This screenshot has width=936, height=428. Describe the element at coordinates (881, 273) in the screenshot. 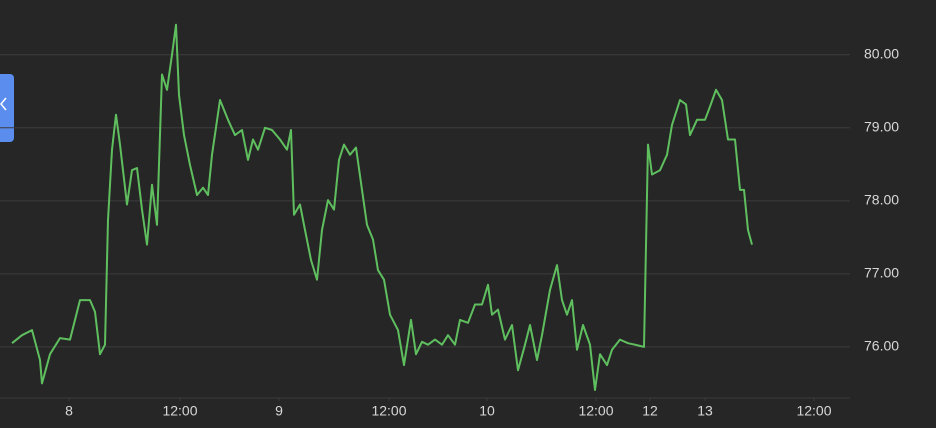

I see `y-tick-label: 77.00` at that location.